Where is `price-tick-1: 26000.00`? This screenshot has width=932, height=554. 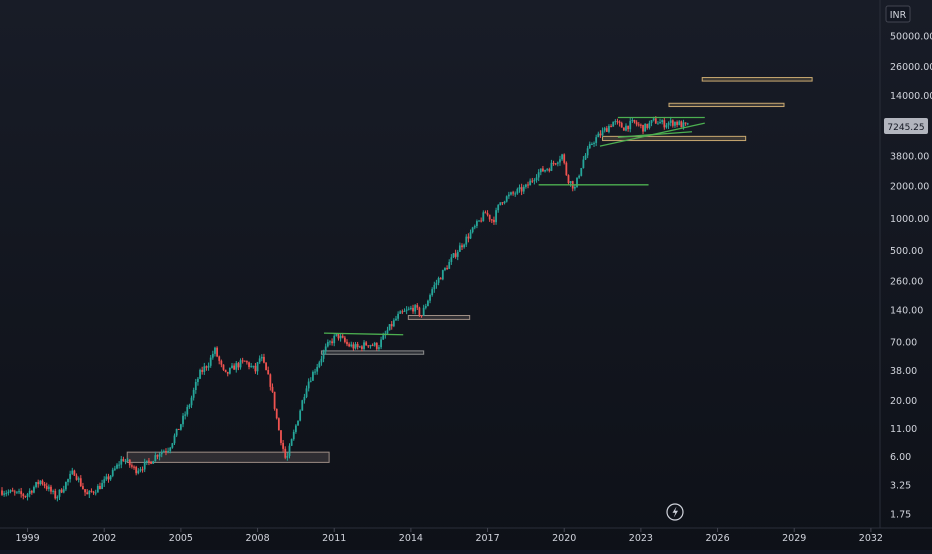
price-tick-1: 26000.00 is located at coordinates (911, 67).